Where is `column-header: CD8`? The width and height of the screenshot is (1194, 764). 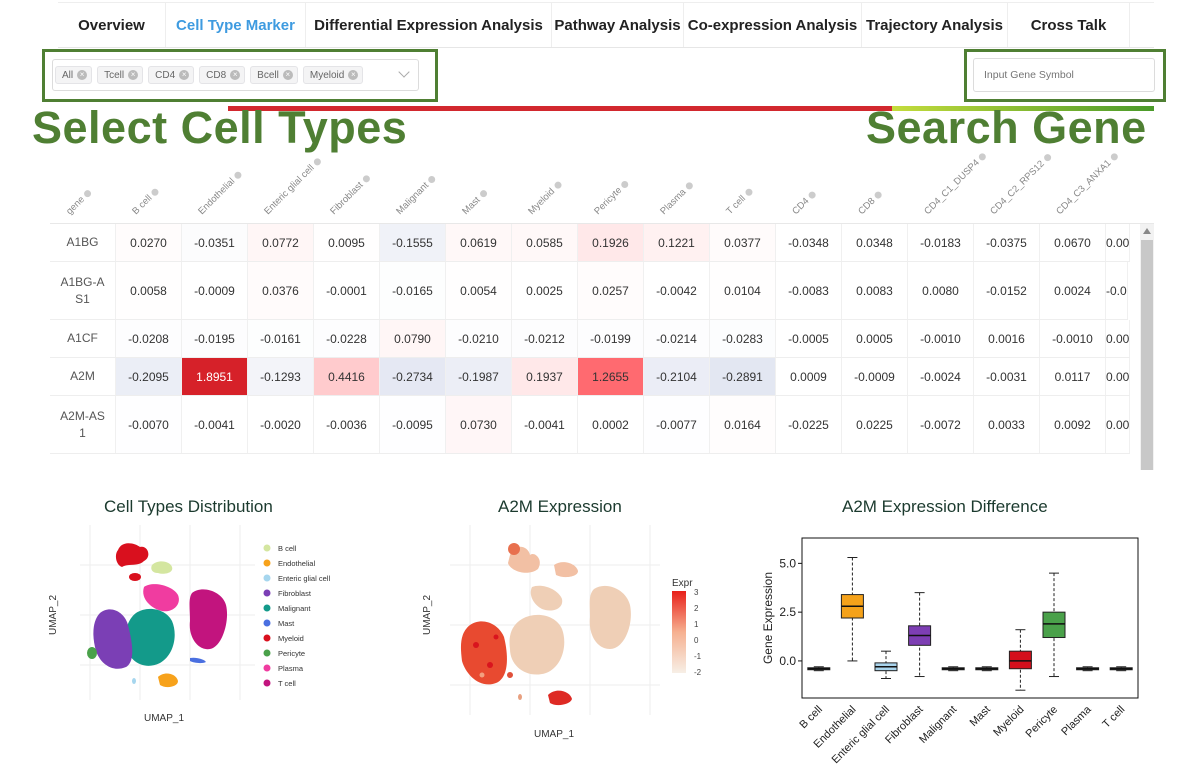
column-header: CD8 is located at coordinates (870, 203).